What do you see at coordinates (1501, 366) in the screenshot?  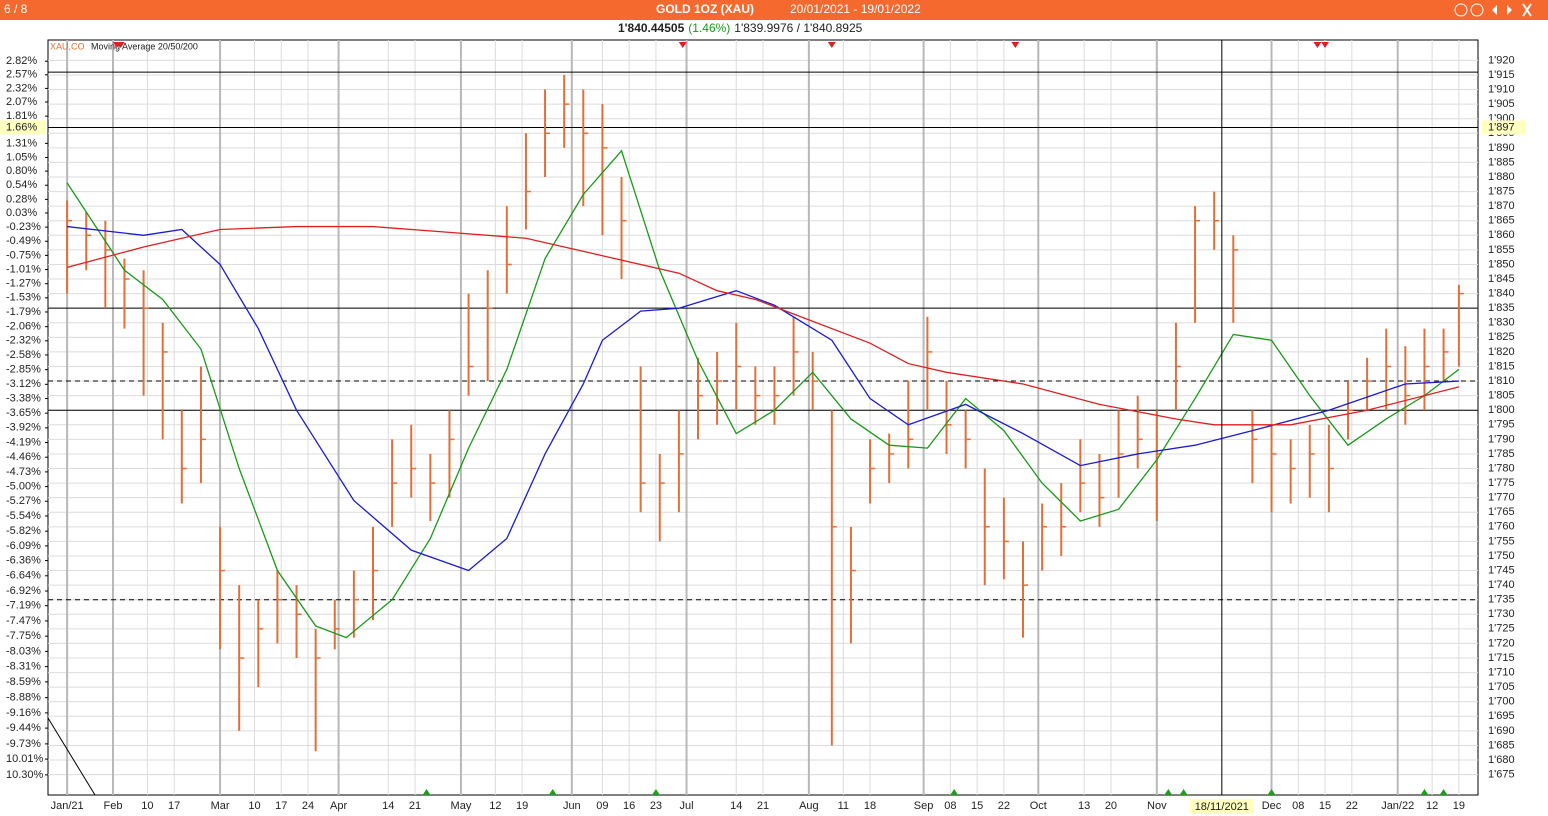 I see `y-tick-label: 1'815` at bounding box center [1501, 366].